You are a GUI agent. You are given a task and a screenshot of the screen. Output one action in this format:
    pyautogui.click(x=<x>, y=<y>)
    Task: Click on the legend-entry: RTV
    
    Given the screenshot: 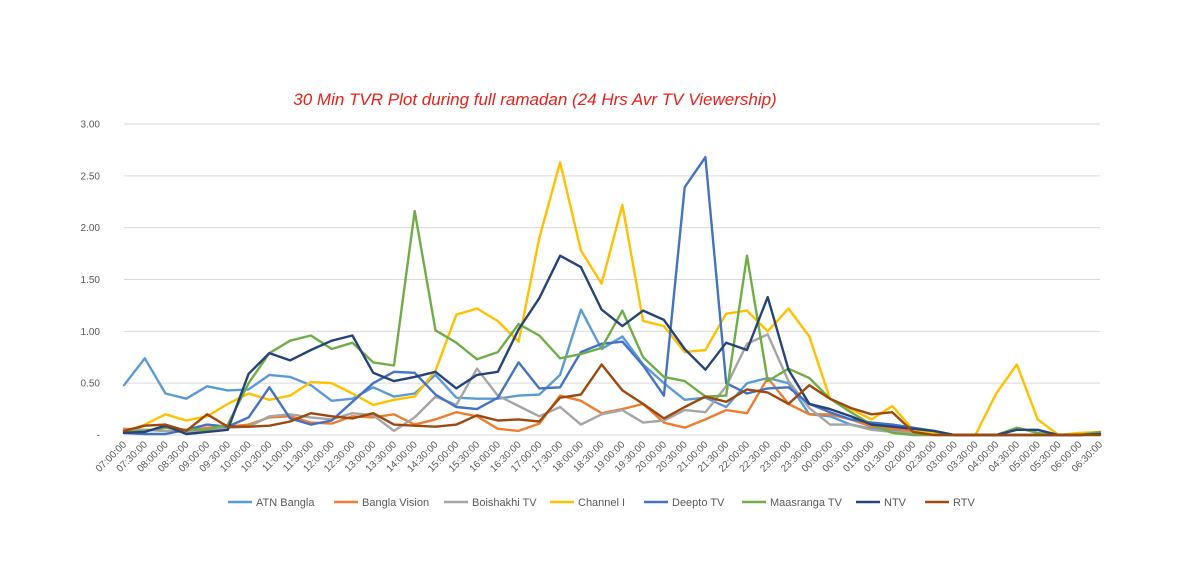 What is the action you would take?
    pyautogui.click(x=950, y=503)
    